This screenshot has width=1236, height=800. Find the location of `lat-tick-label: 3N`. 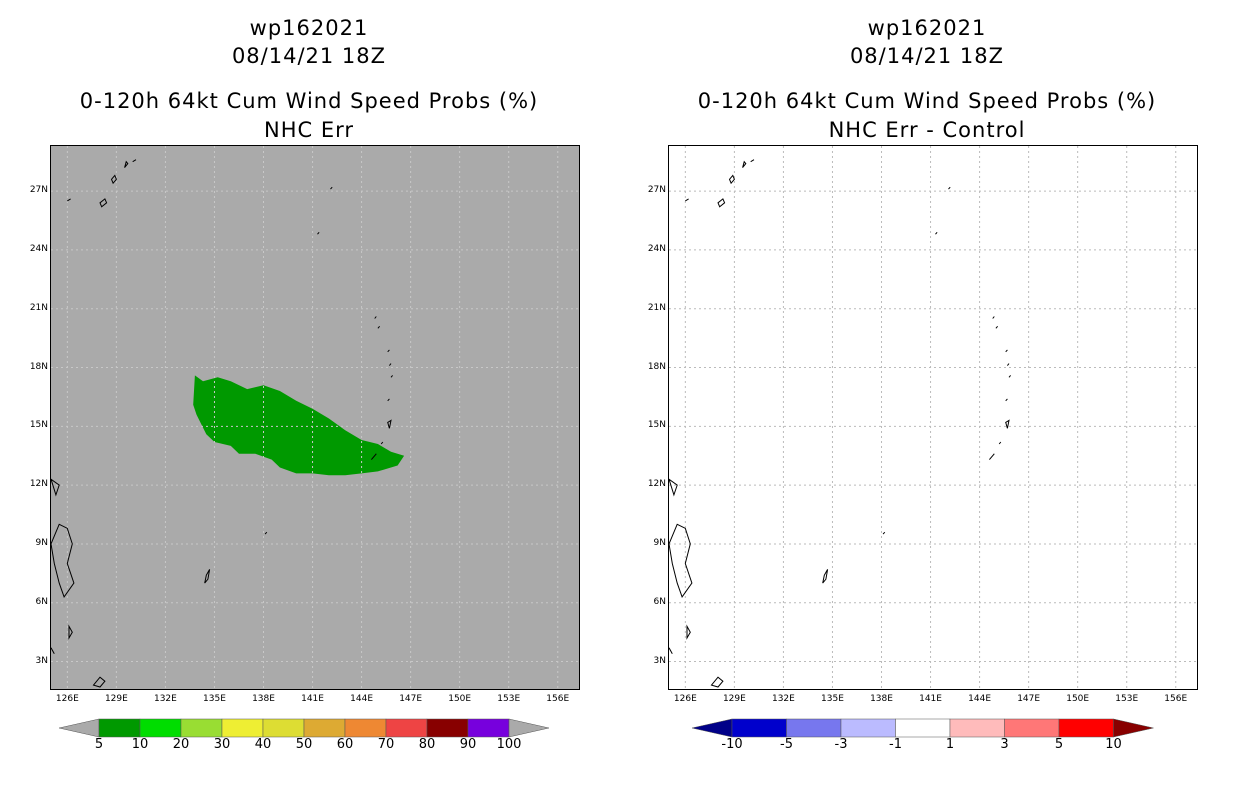

lat-tick-label: 3N is located at coordinates (659, 660).